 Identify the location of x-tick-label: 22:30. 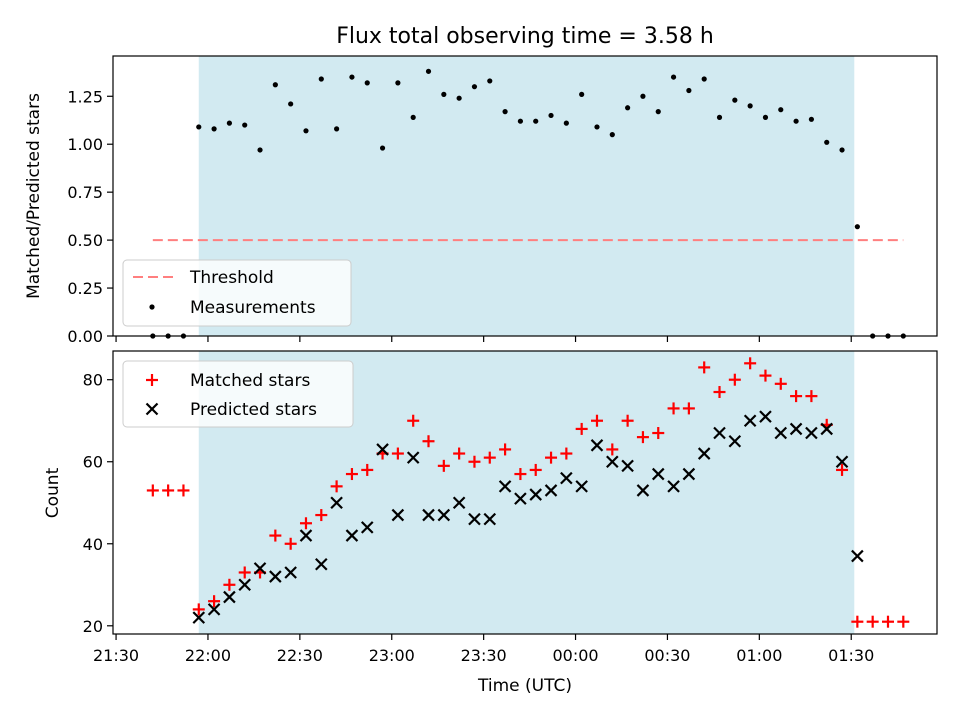
(300, 655).